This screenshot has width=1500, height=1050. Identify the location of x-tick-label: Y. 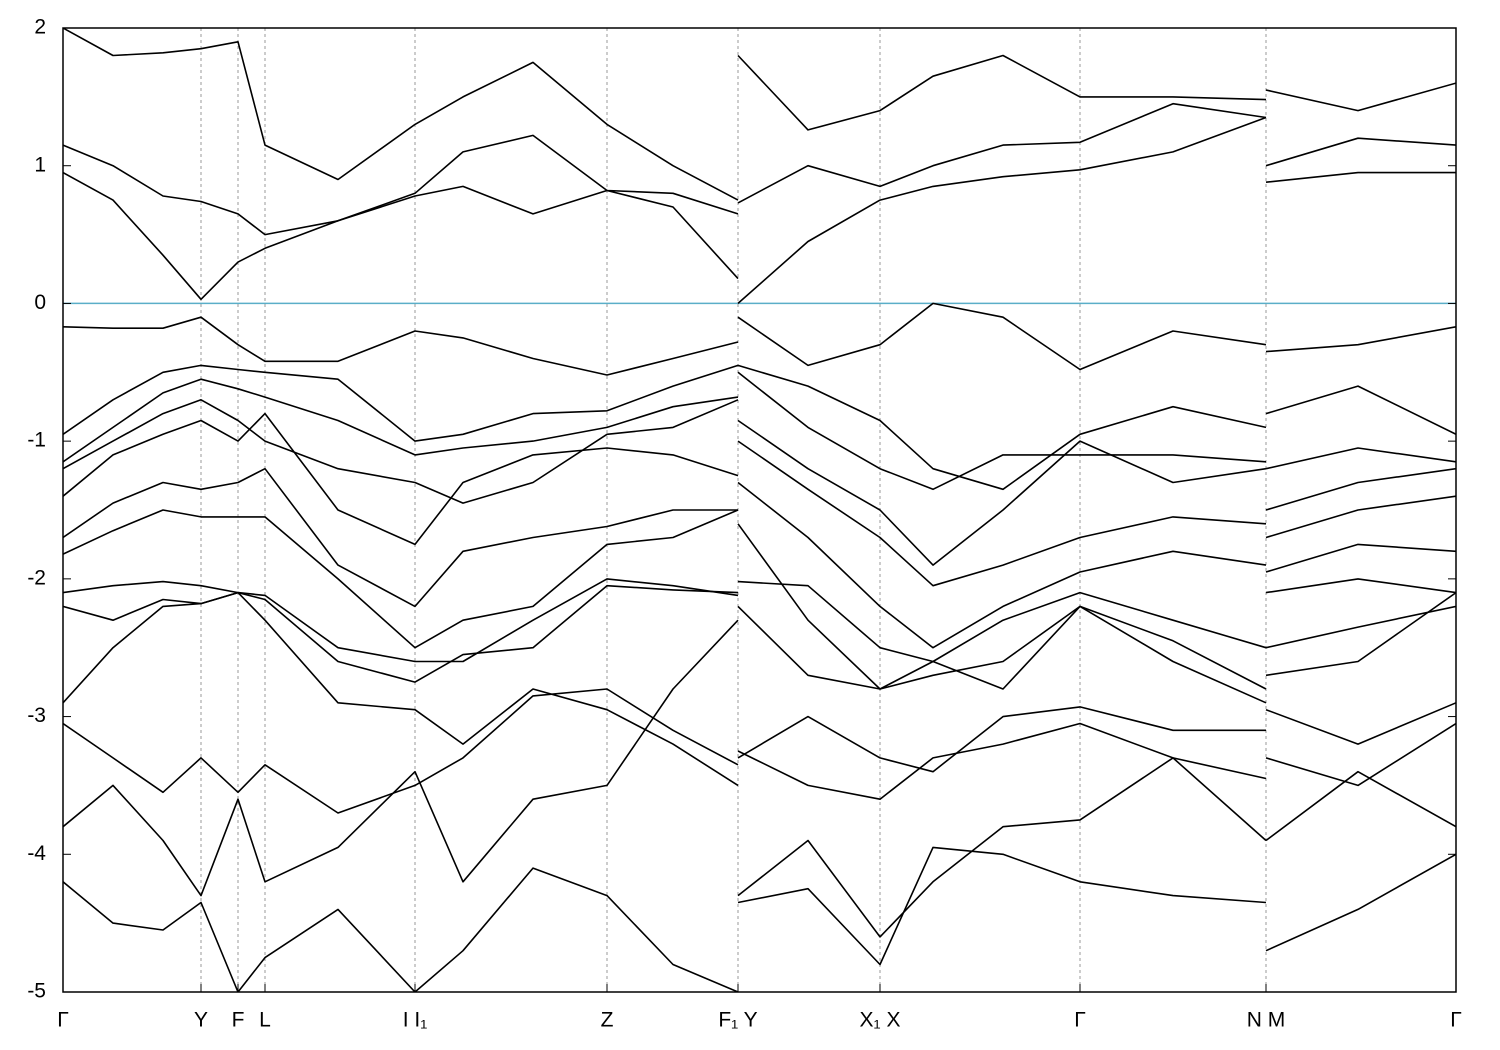
(201, 1020).